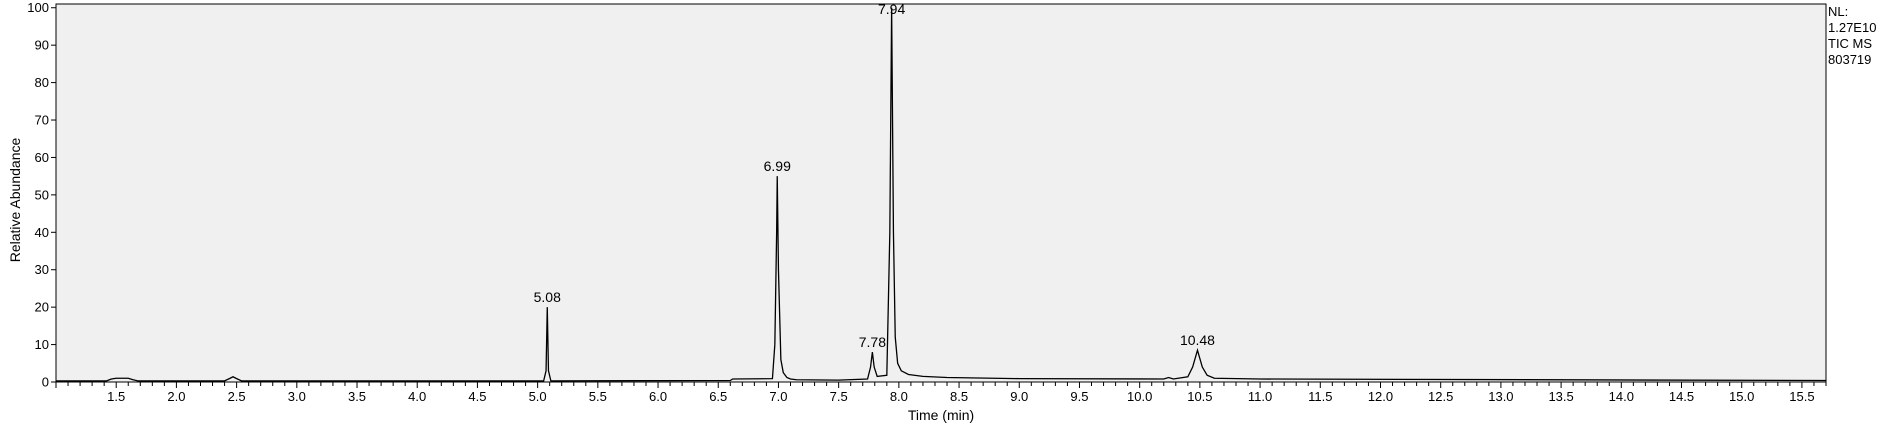  Describe the element at coordinates (598, 396) in the screenshot. I see `x-tick-label: 5.5` at that location.